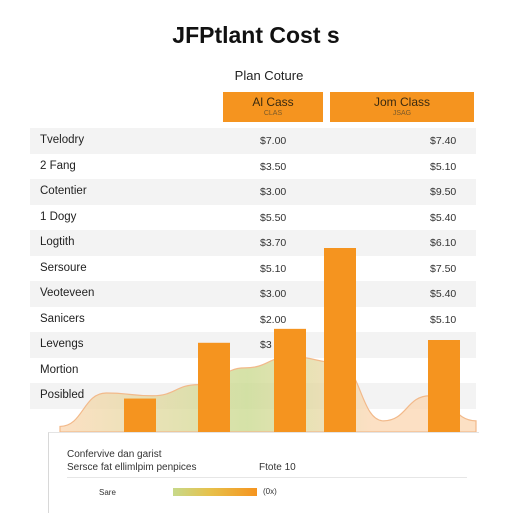 The width and height of the screenshot is (512, 513). What do you see at coordinates (63, 191) in the screenshot?
I see `row-label: Cotentier` at bounding box center [63, 191].